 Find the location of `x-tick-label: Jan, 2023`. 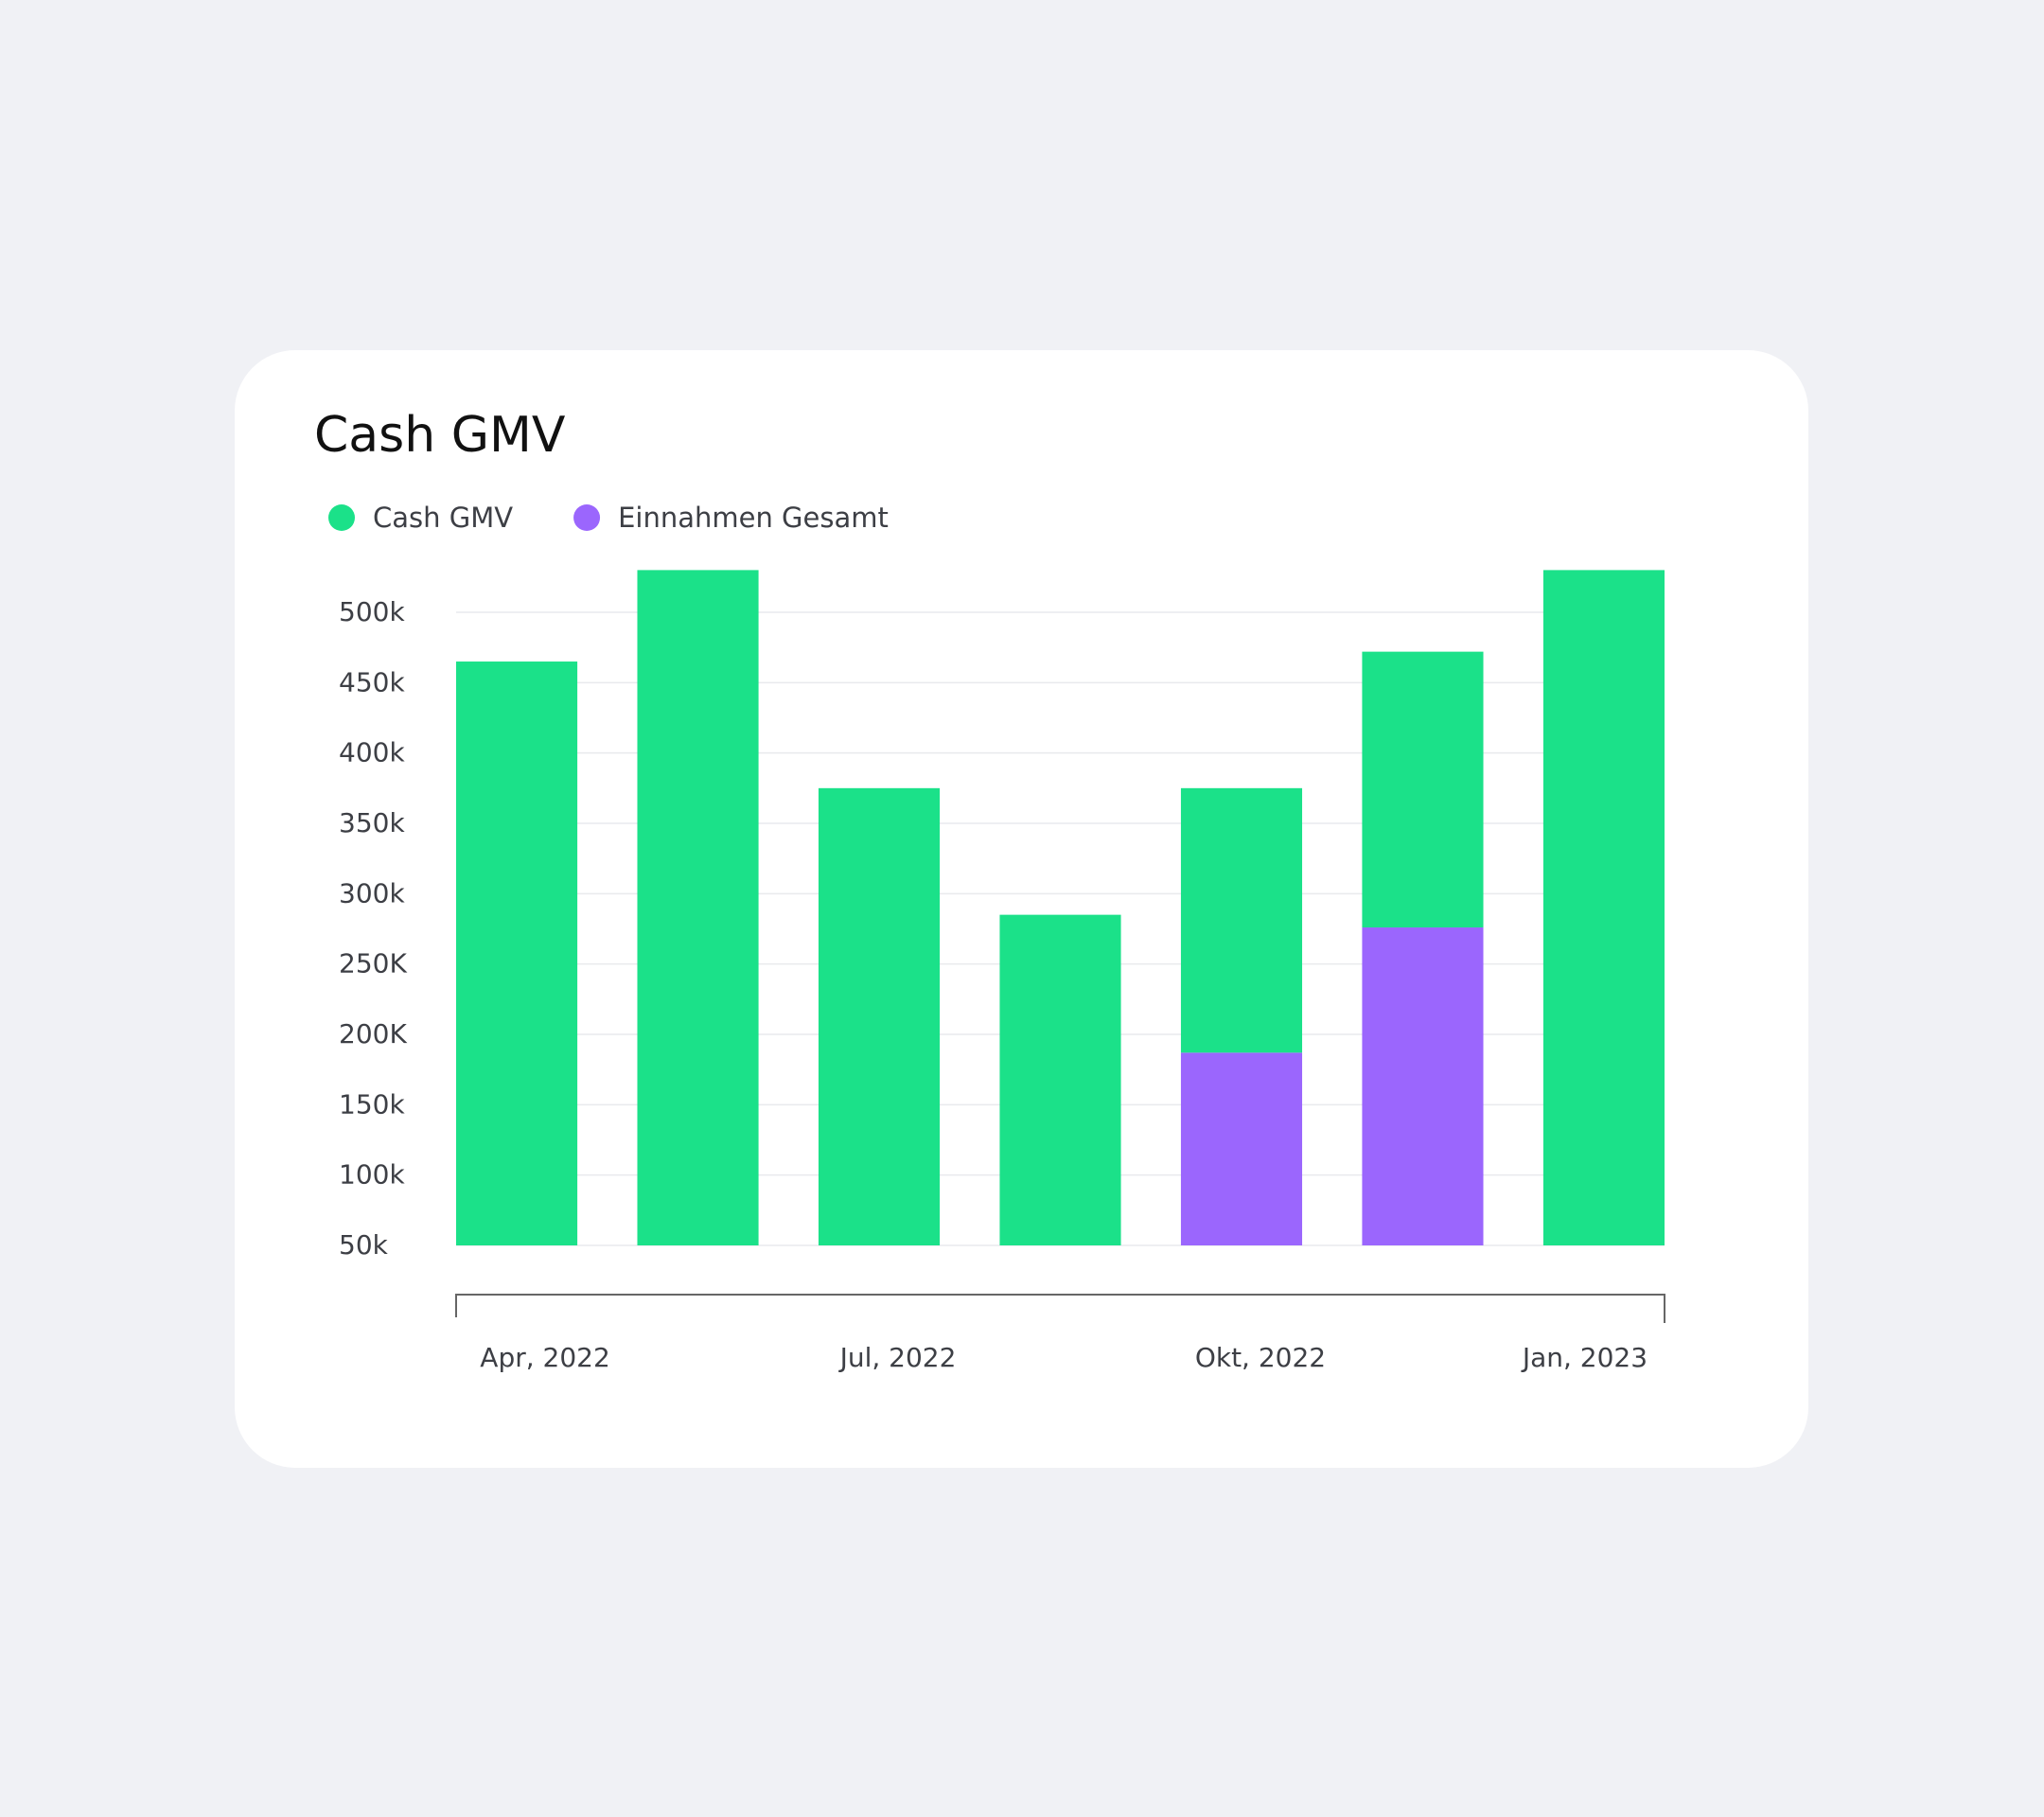

x-tick-label: Jan, 2023 is located at coordinates (1584, 1357).